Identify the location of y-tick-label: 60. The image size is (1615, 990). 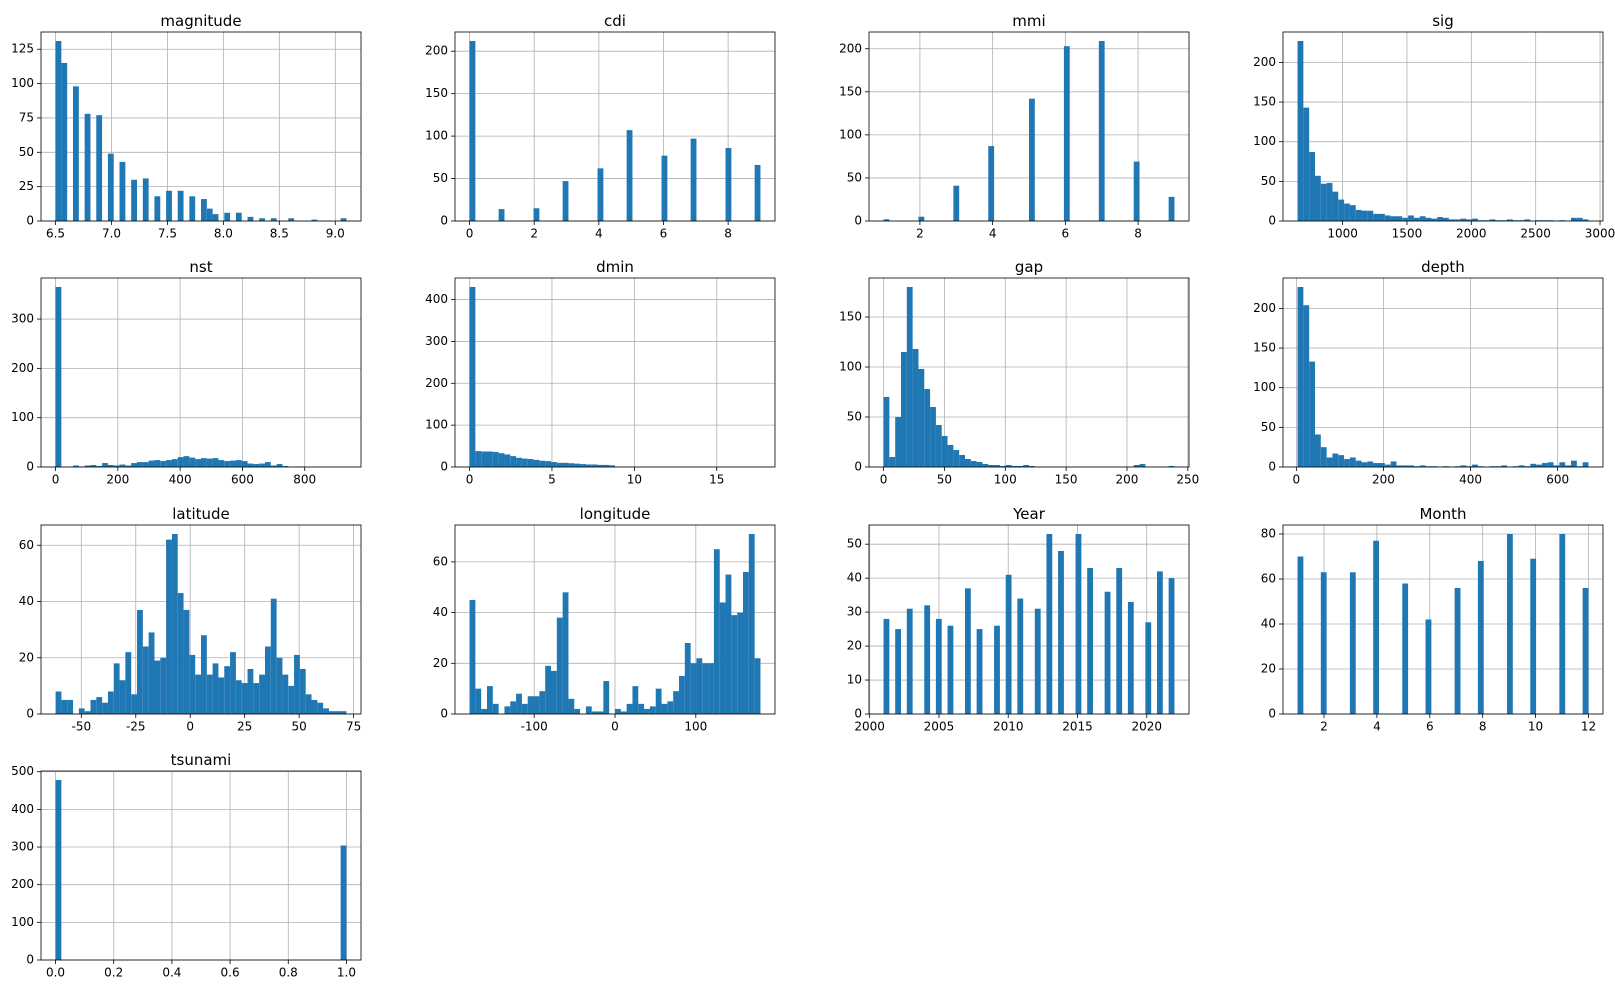
(1268, 579).